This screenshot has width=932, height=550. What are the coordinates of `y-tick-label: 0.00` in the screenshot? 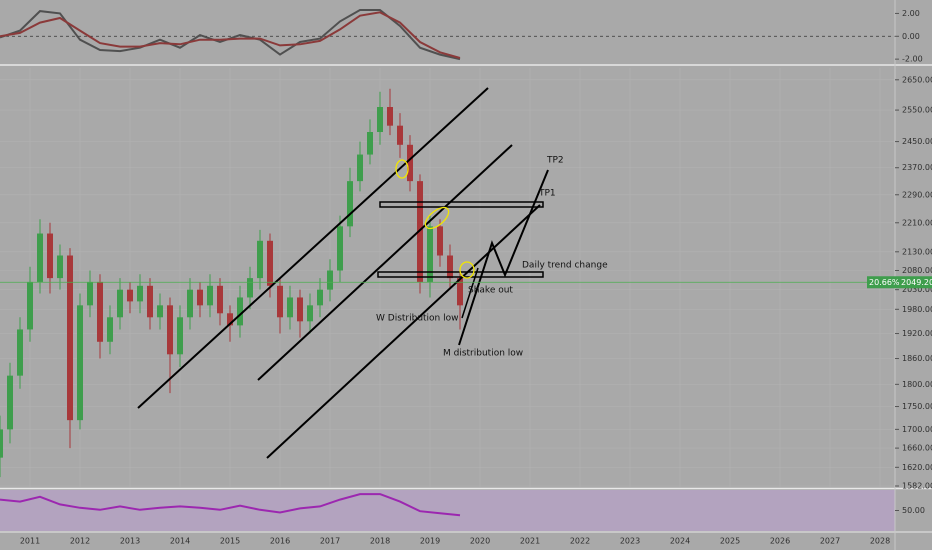 It's located at (911, 36).